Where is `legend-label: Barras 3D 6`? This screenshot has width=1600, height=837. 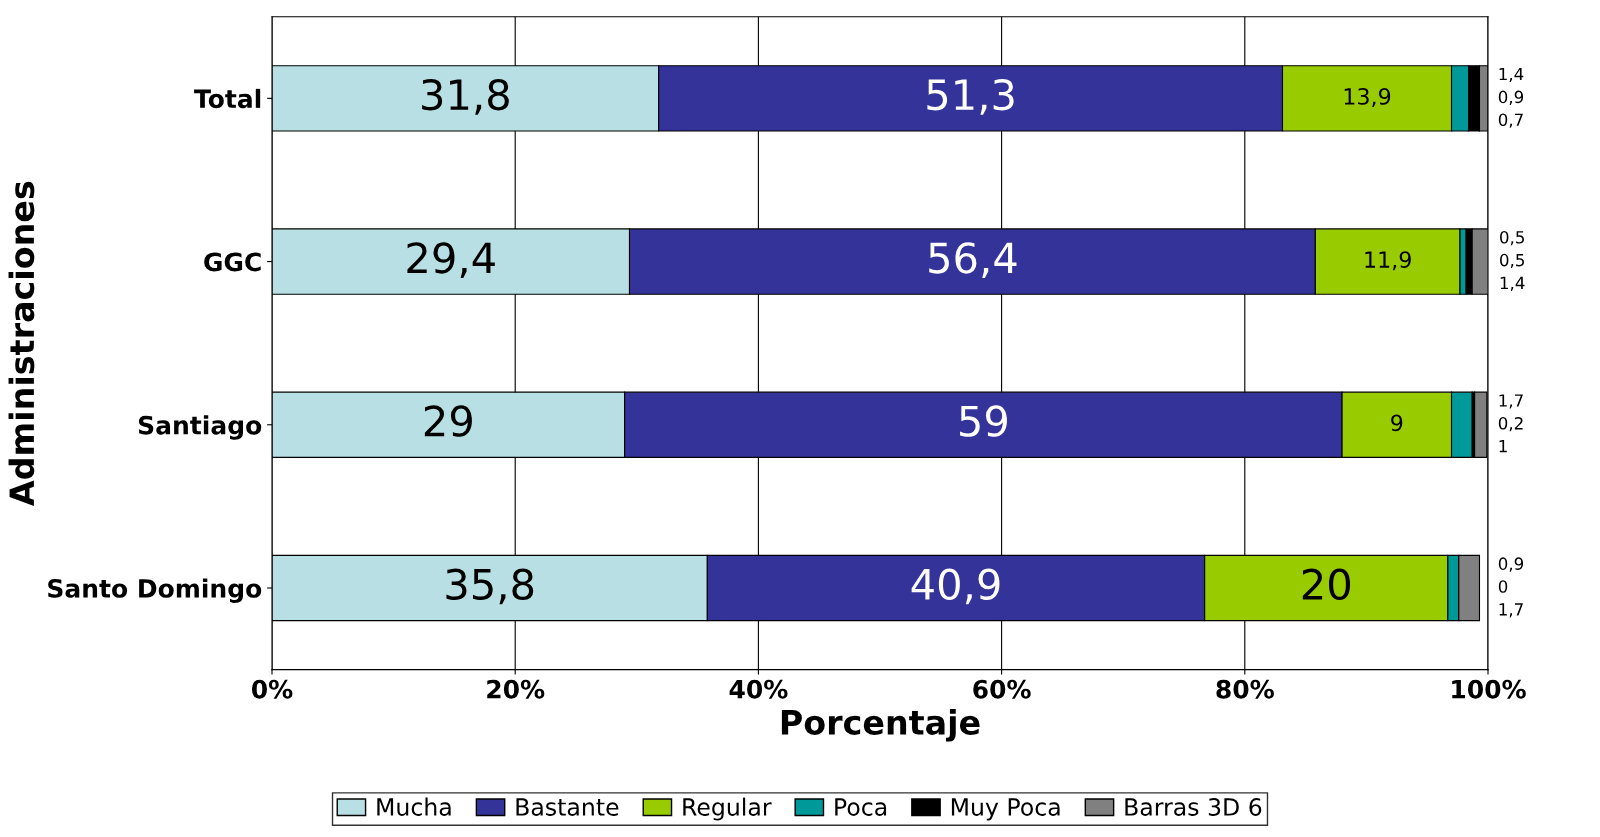
legend-label: Barras 3D 6 is located at coordinates (1193, 807).